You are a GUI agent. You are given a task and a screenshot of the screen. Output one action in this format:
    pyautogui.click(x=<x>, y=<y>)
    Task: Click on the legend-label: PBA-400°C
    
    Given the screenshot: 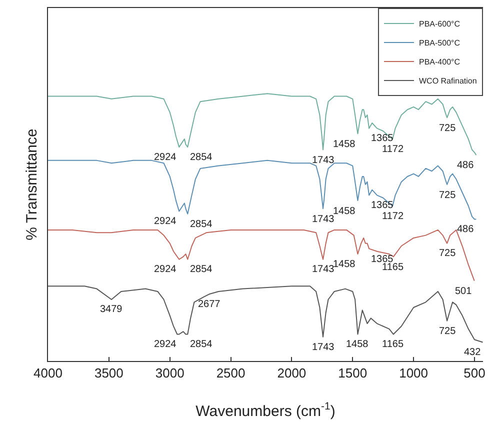 What is the action you would take?
    pyautogui.click(x=439, y=62)
    